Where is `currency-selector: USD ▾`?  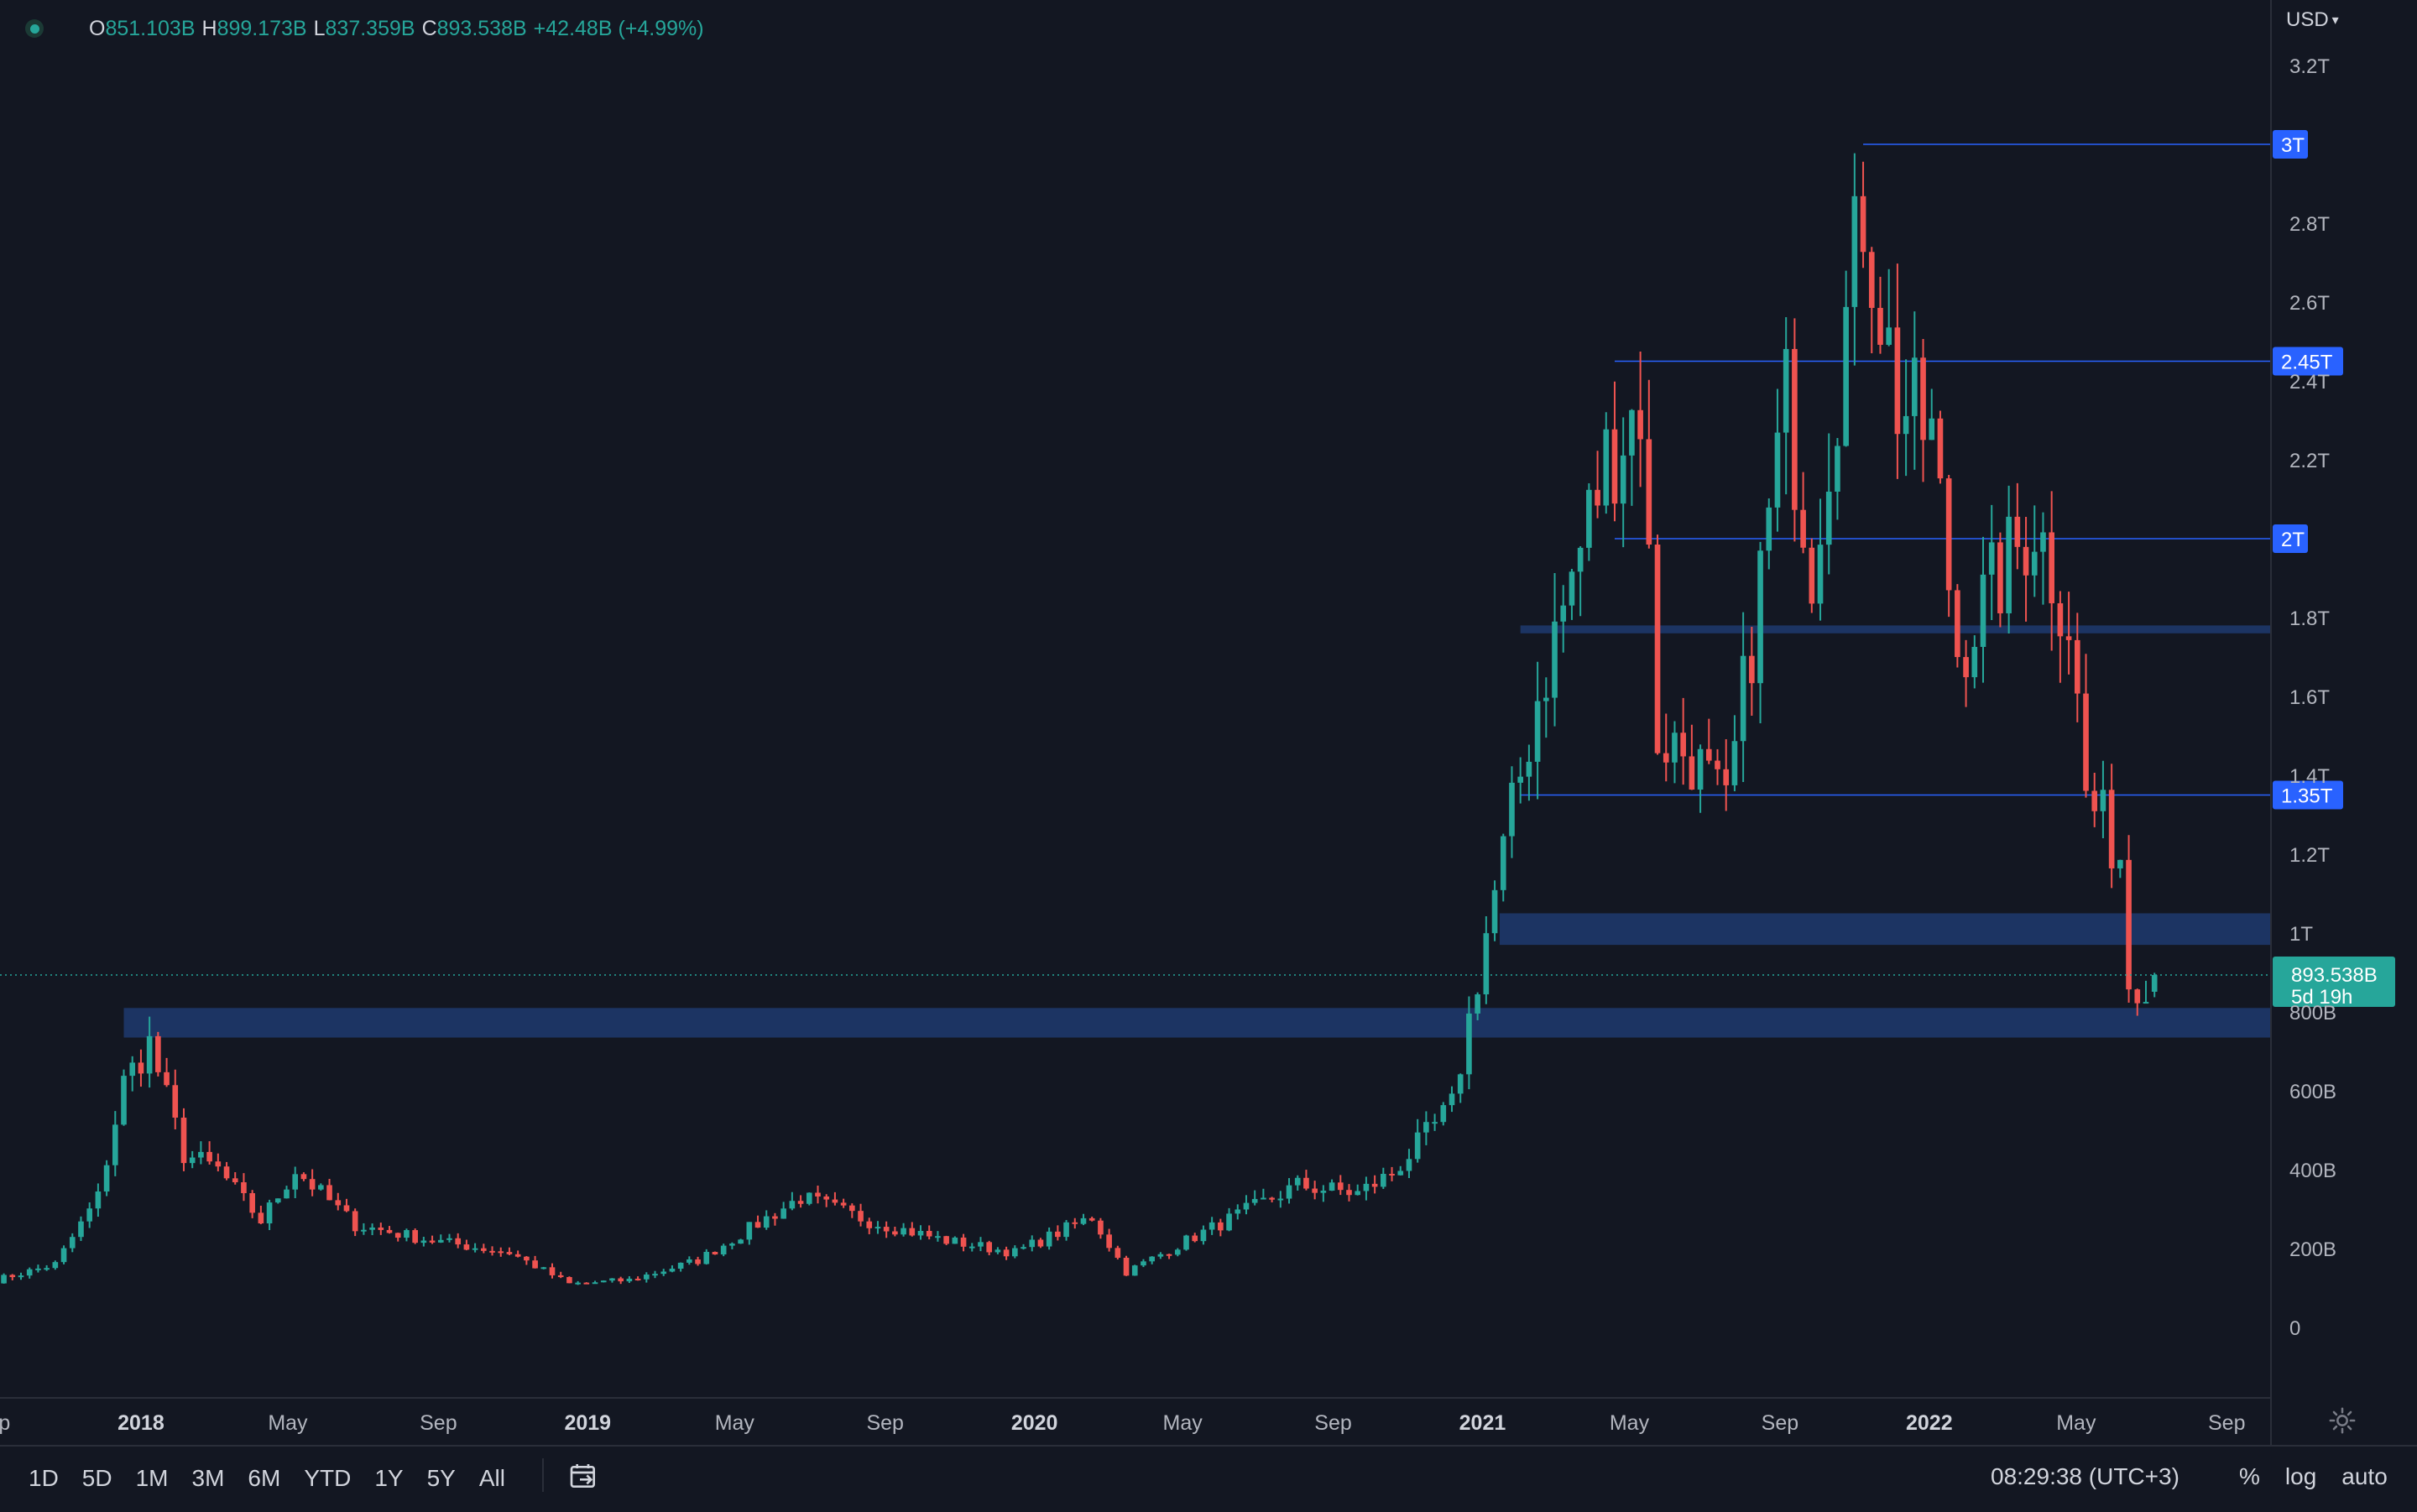 currency-selector: USD ▾ is located at coordinates (2312, 20).